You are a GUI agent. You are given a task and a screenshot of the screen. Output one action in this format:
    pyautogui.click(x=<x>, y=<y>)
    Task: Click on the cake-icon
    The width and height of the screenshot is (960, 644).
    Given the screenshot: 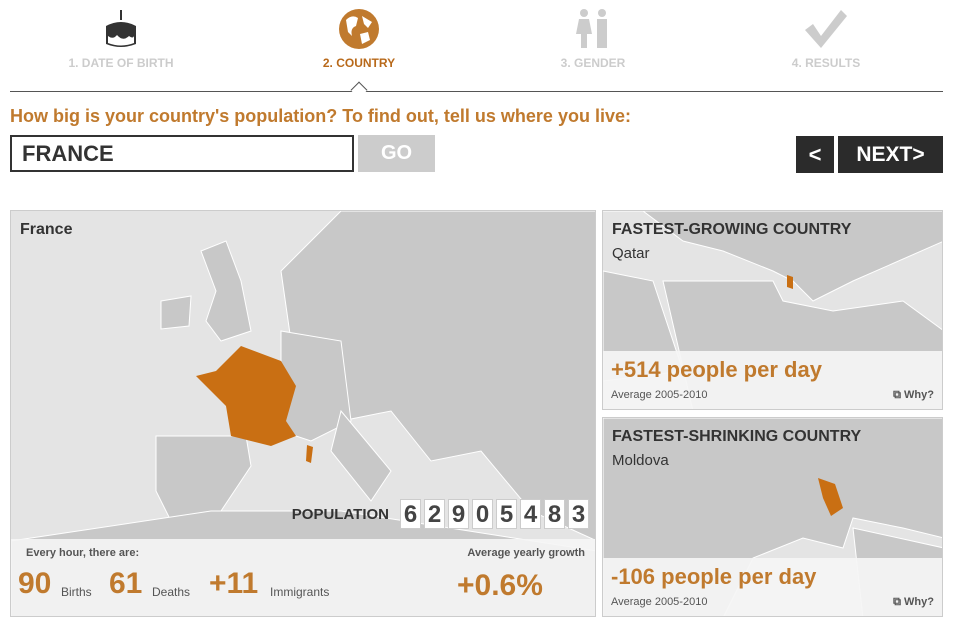 What is the action you would take?
    pyautogui.click(x=121, y=28)
    